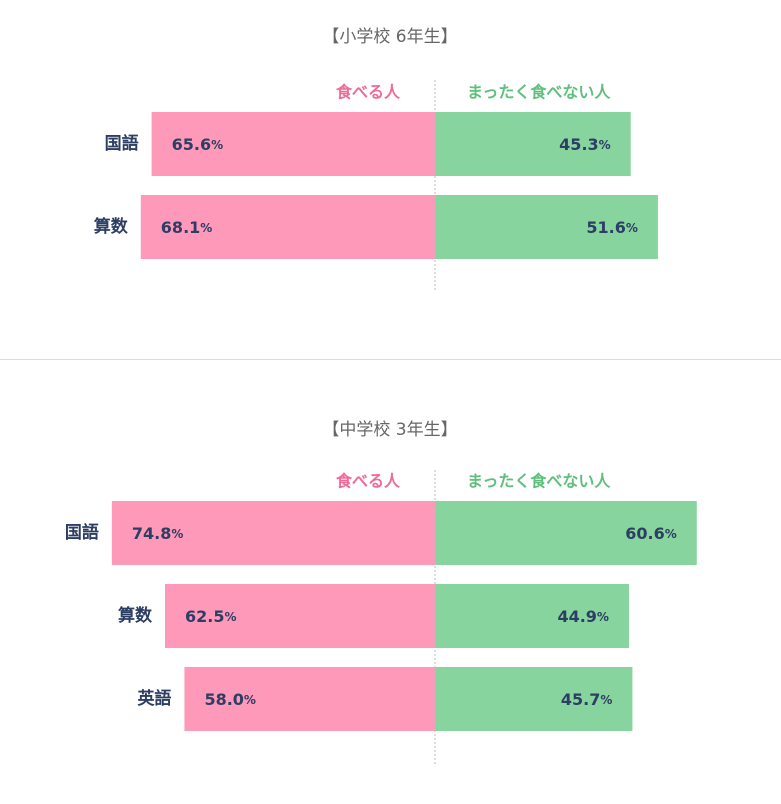 Image resolution: width=781 pixels, height=804 pixels. Describe the element at coordinates (368, 481) in the screenshot. I see `chart2-legend-eat: 食べる人` at that location.